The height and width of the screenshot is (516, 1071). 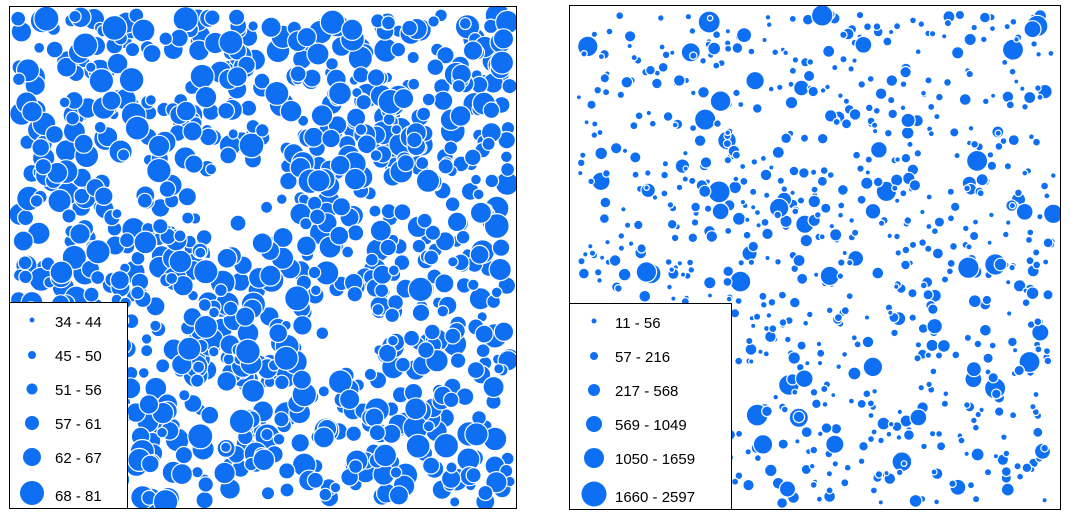 What do you see at coordinates (78, 424) in the screenshot?
I see `legend-label: 57 - 61` at bounding box center [78, 424].